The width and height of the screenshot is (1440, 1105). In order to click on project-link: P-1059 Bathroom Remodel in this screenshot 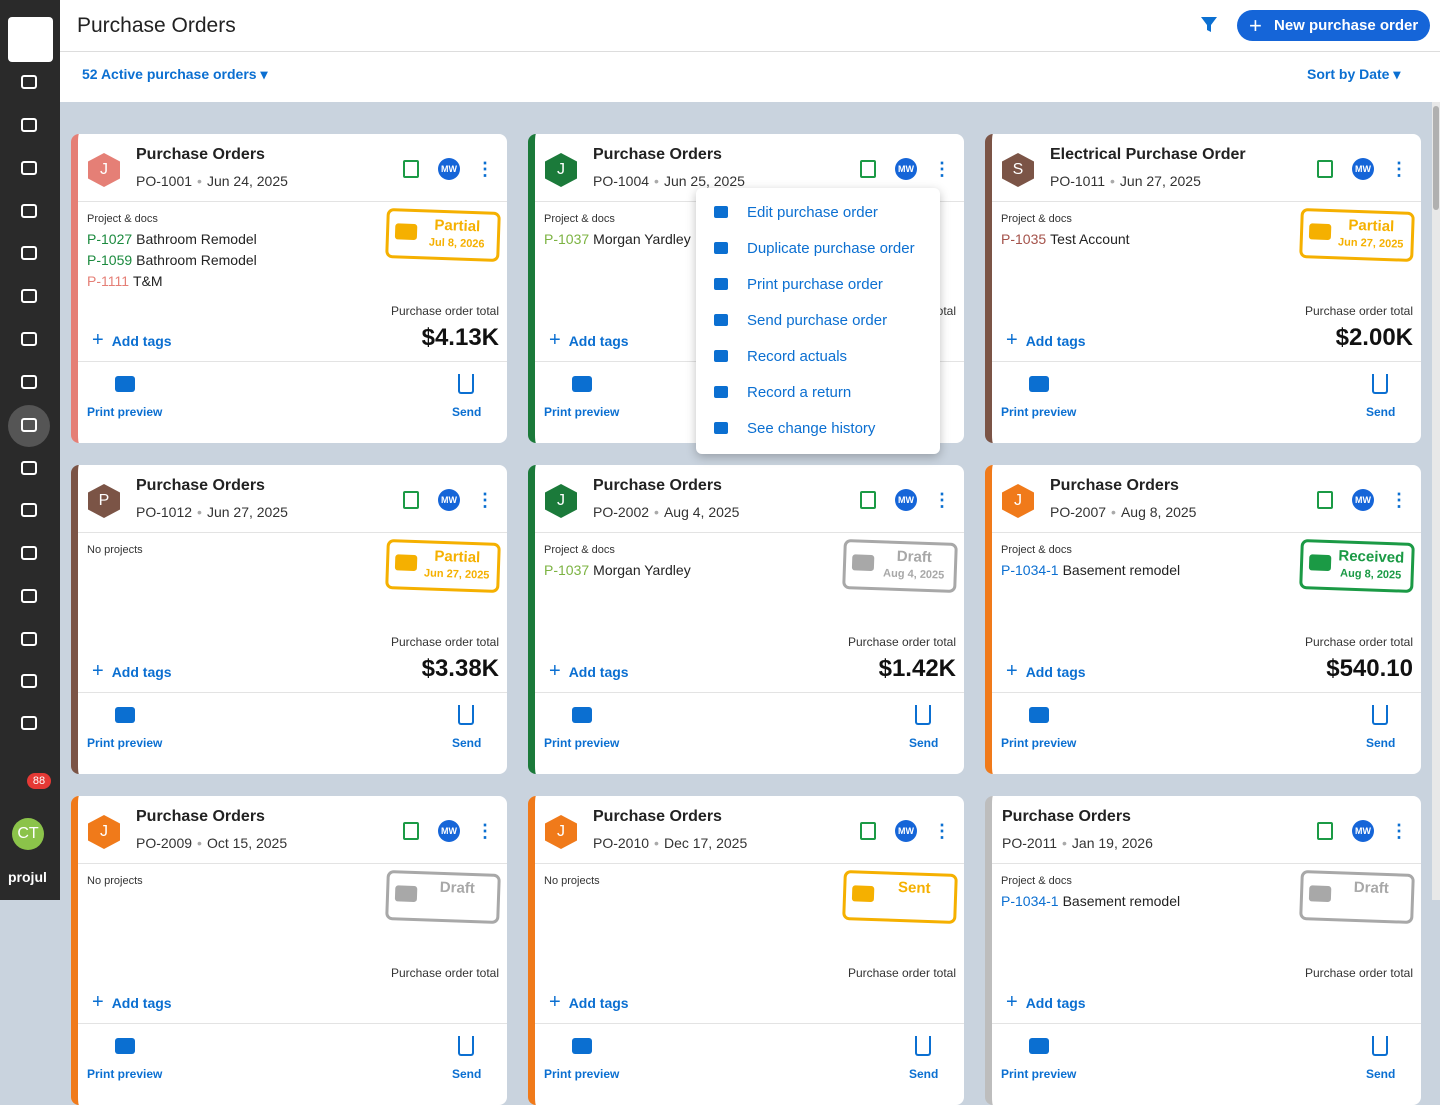, I will do `click(172, 260)`.